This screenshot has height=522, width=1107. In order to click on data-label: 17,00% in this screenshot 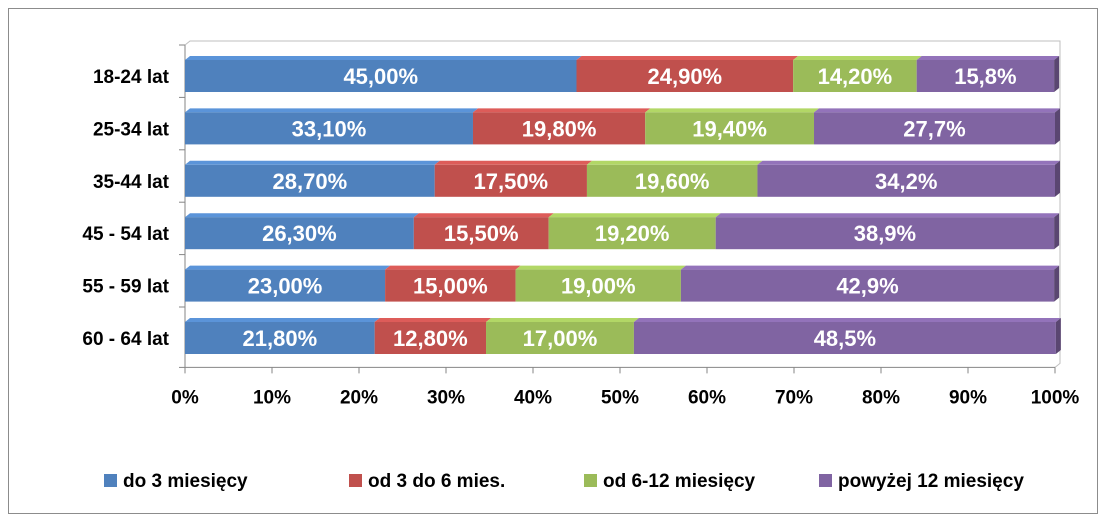, I will do `click(560, 338)`.